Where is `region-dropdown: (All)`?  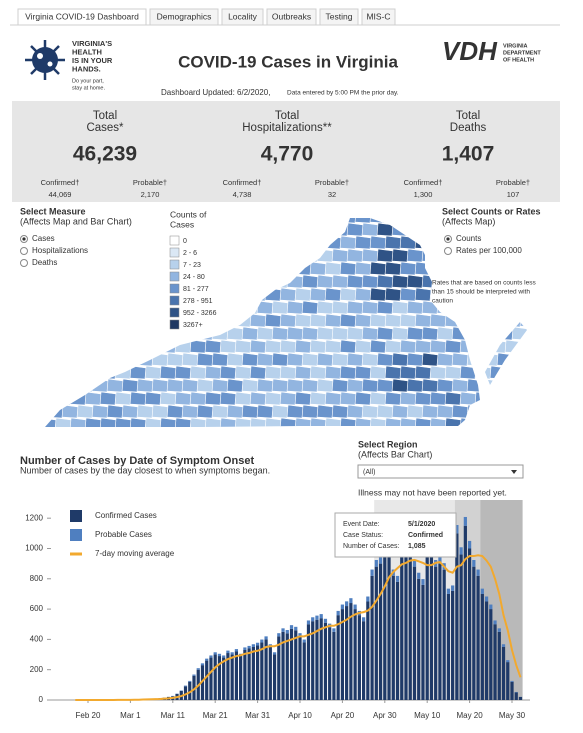 region-dropdown: (All) is located at coordinates (440, 471).